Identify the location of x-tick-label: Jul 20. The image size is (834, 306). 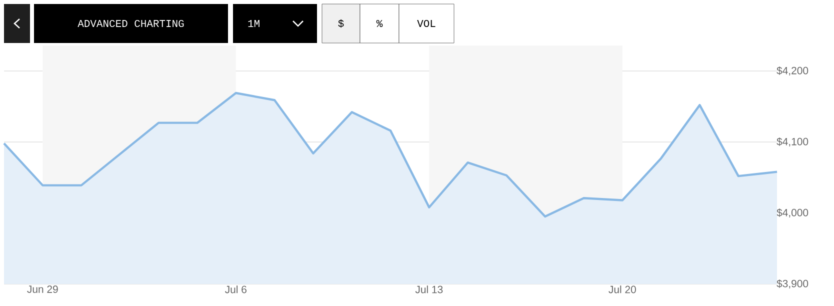
(622, 290).